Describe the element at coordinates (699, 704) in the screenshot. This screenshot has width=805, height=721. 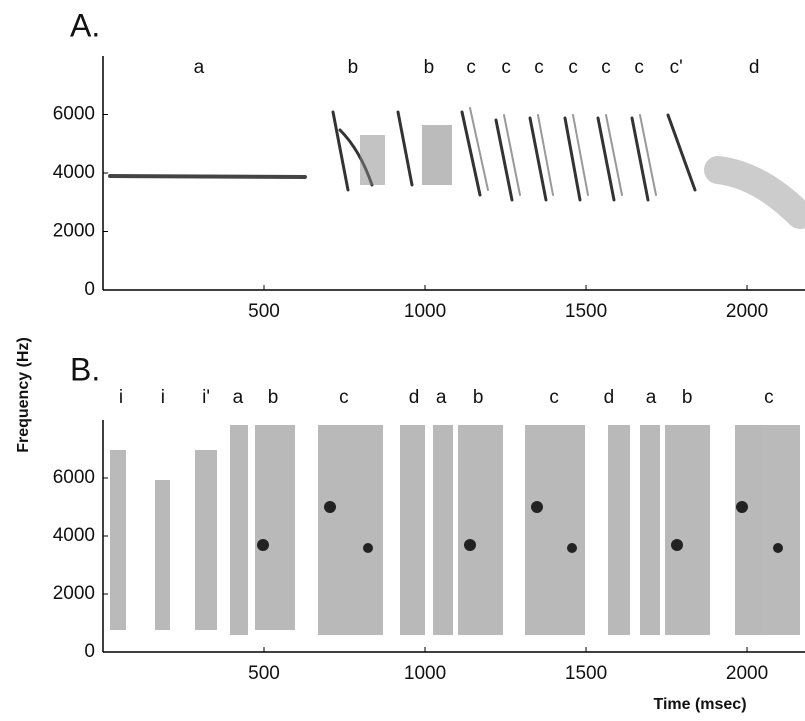
I see `x-axis-label: Time (msec)` at that location.